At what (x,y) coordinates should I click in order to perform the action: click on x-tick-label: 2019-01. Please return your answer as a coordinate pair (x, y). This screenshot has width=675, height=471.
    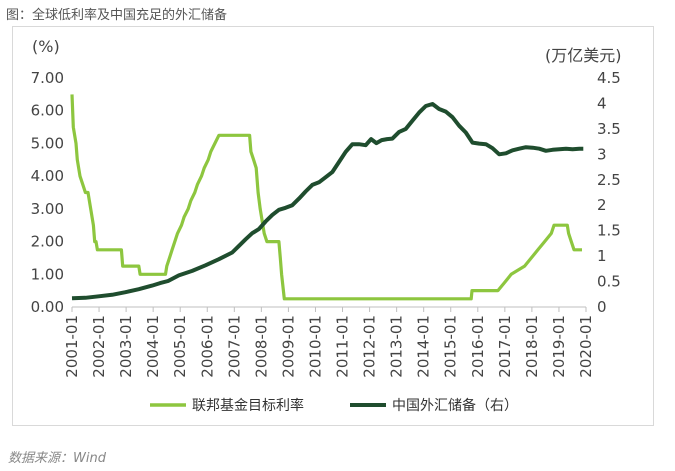
    Looking at the image, I should click on (559, 346).